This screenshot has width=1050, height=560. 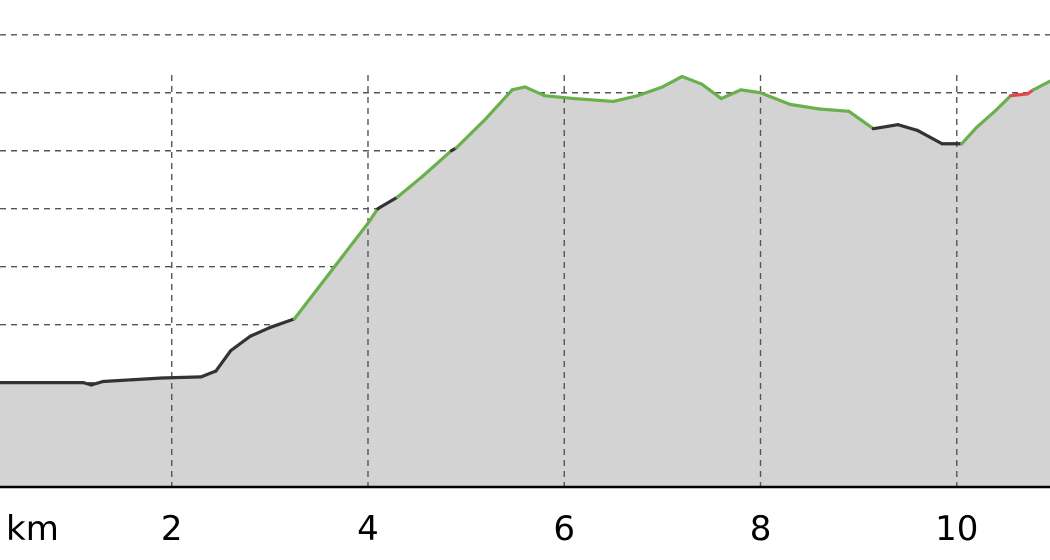 I want to click on x-tick-label-10: 10, so click(x=956, y=529).